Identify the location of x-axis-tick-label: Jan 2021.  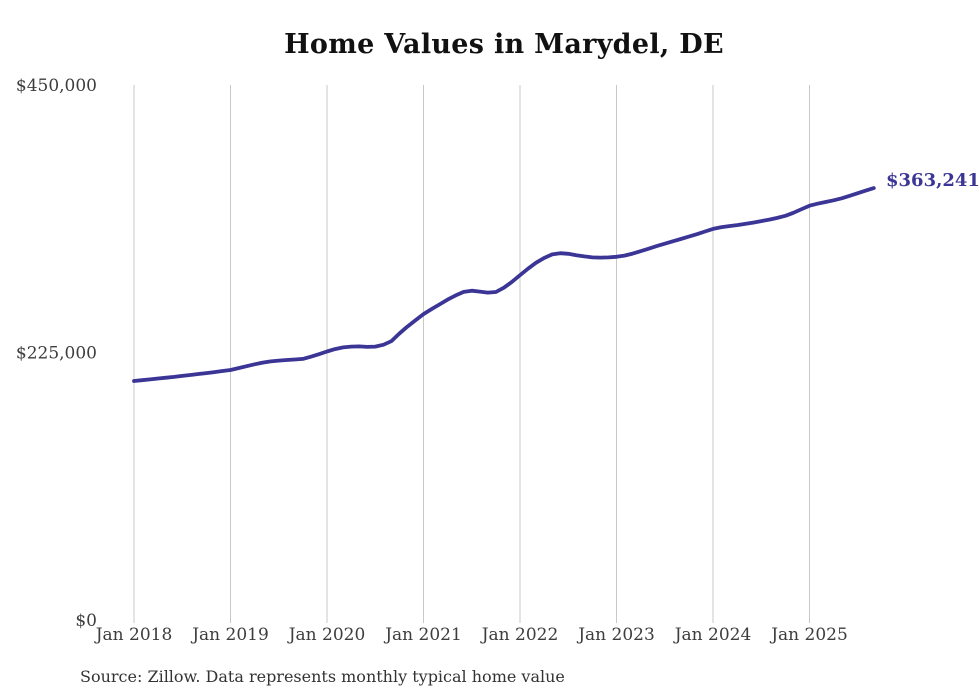
(422, 635).